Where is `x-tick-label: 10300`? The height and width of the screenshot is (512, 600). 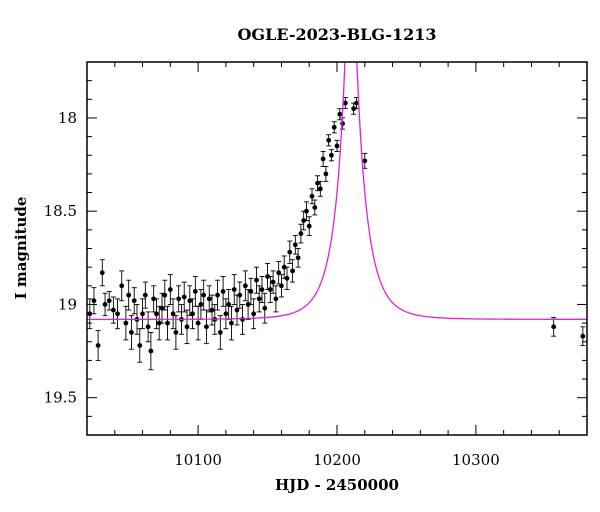
x-tick-label: 10300 is located at coordinates (476, 460).